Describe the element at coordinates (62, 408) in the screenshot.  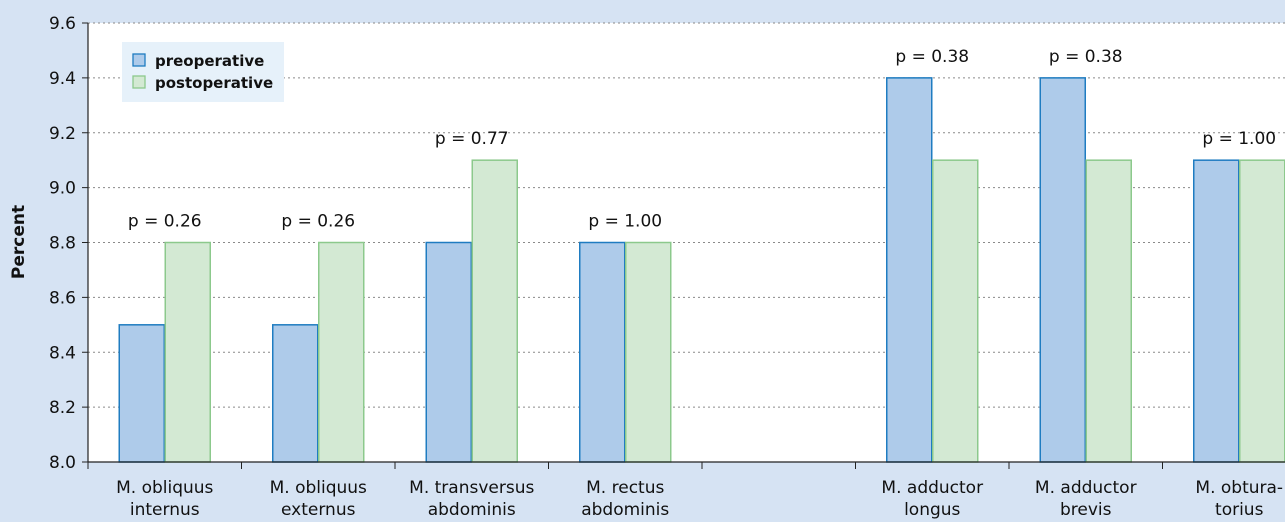
I see `y-tick-label: 8.2` at that location.